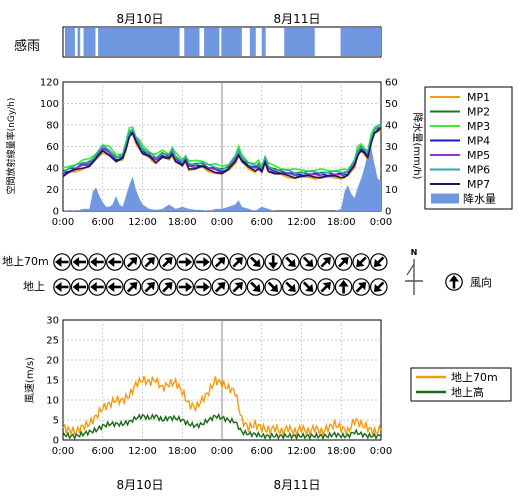 This screenshot has width=520, height=500. What do you see at coordinates (474, 377) in the screenshot?
I see `wind-legend-label: 地上70m` at bounding box center [474, 377].